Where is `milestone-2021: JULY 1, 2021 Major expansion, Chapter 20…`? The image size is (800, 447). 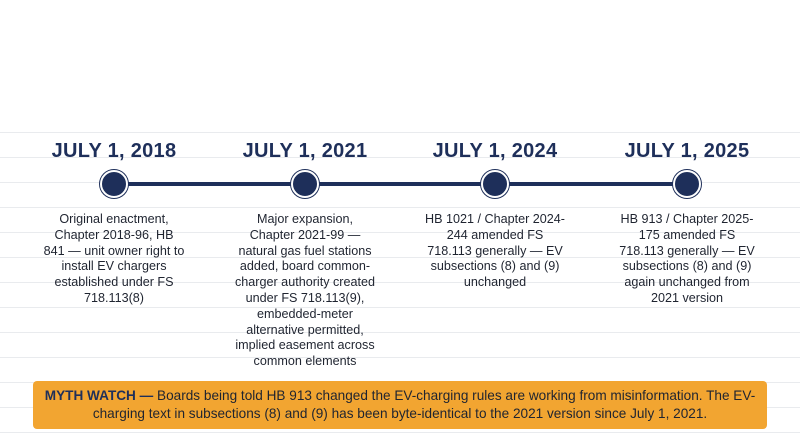
milestone-2021: JULY 1, 2021 Major expansion, Chapter 20… is located at coordinates (305, 244).